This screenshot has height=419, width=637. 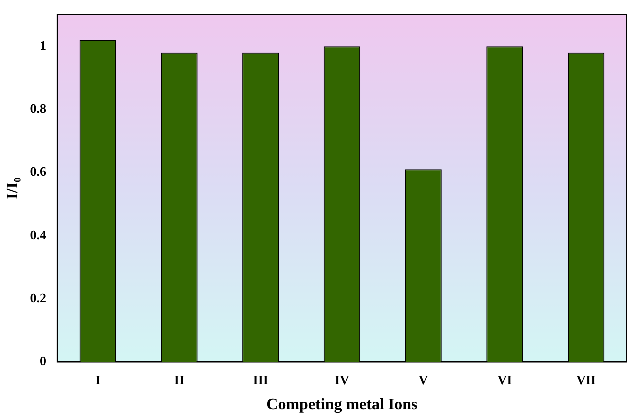 What do you see at coordinates (505, 380) in the screenshot?
I see `x-tick-label: VI` at bounding box center [505, 380].